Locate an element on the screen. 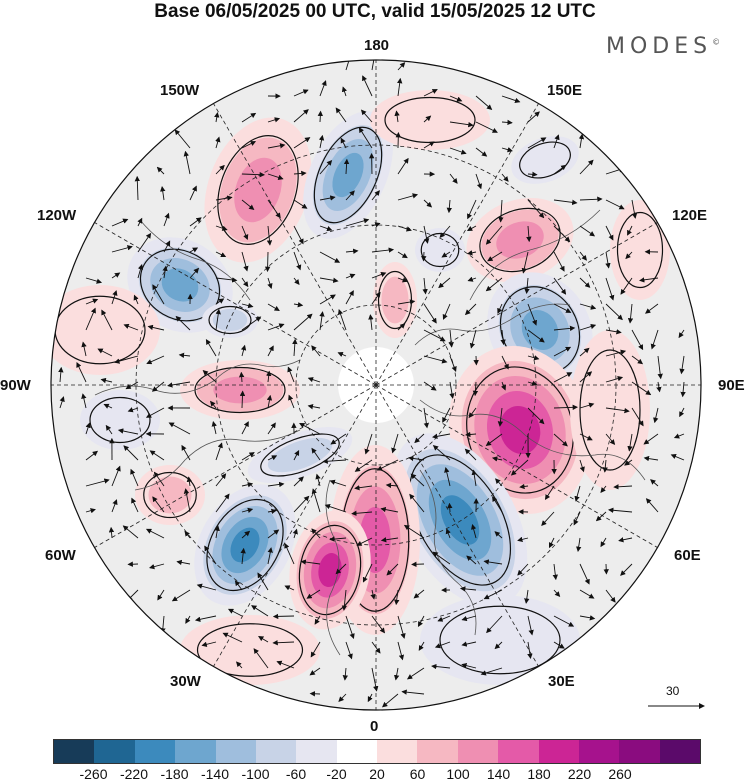 The image size is (750, 783). meridian-line is located at coordinates (457, 525).